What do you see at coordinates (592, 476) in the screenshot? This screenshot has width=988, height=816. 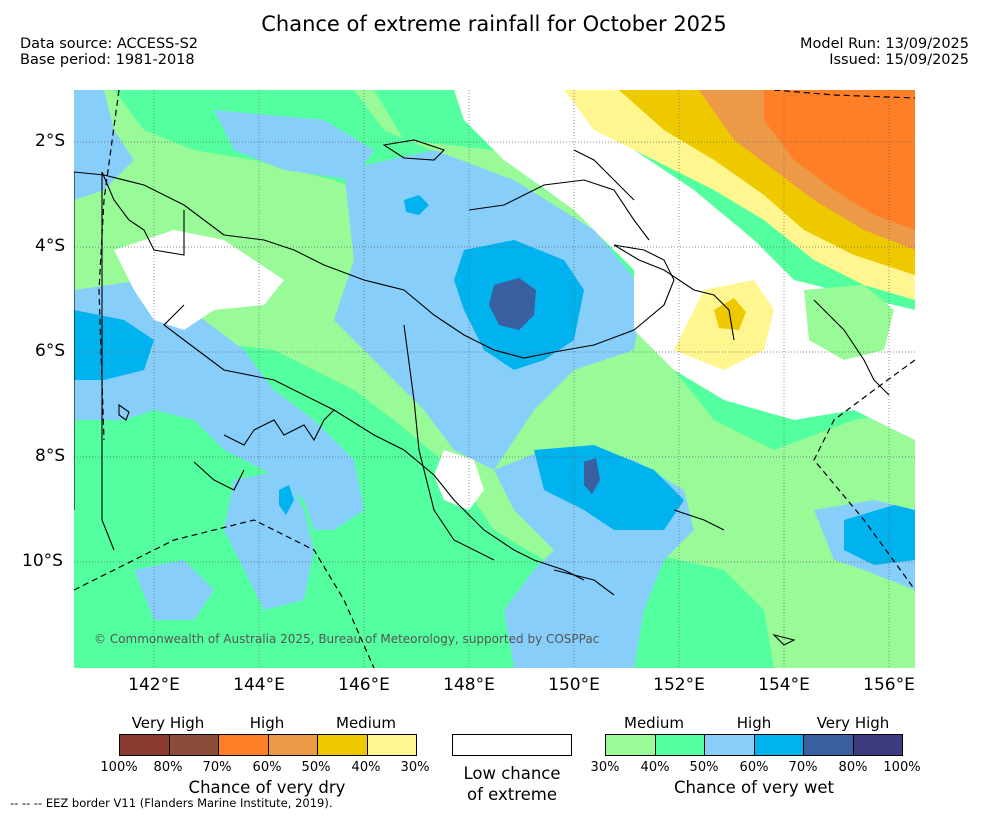 I see `very-high-wet-south` at bounding box center [592, 476].